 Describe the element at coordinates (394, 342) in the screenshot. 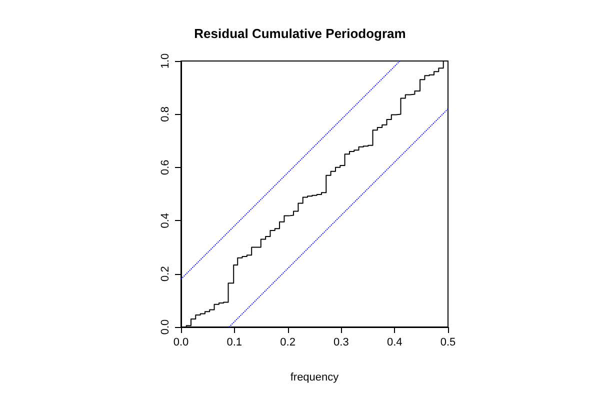

I see `x-tick-label: 0.4` at that location.